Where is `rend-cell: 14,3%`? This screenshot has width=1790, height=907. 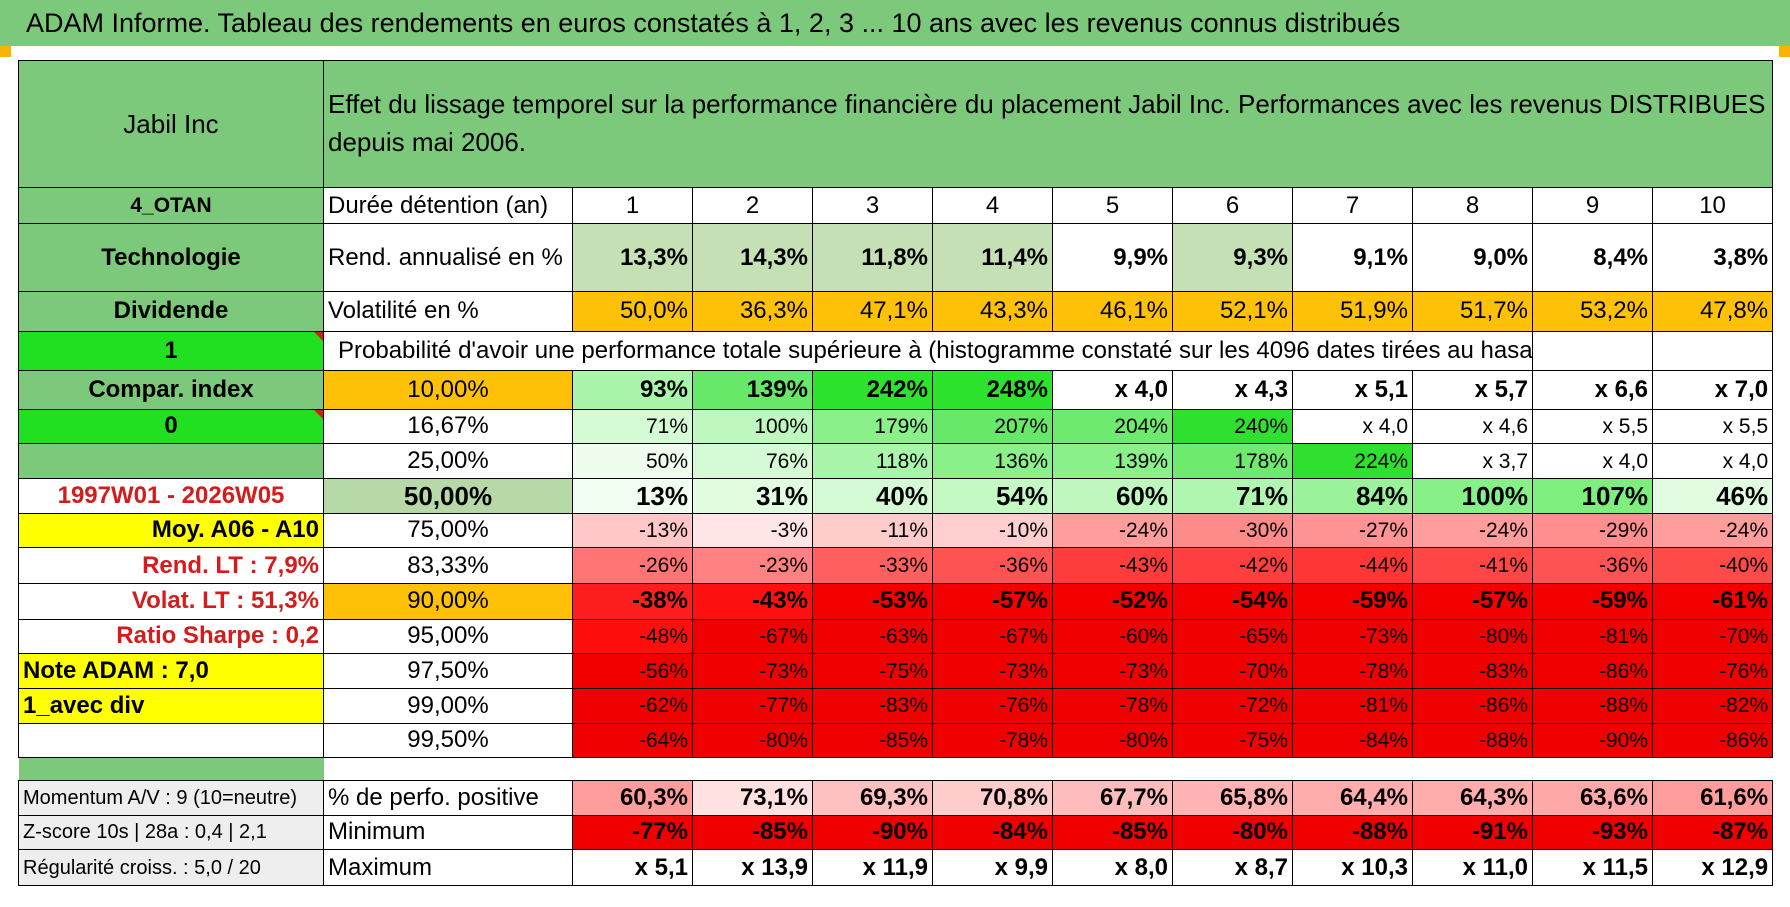
rend-cell: 14,3% is located at coordinates (752, 257).